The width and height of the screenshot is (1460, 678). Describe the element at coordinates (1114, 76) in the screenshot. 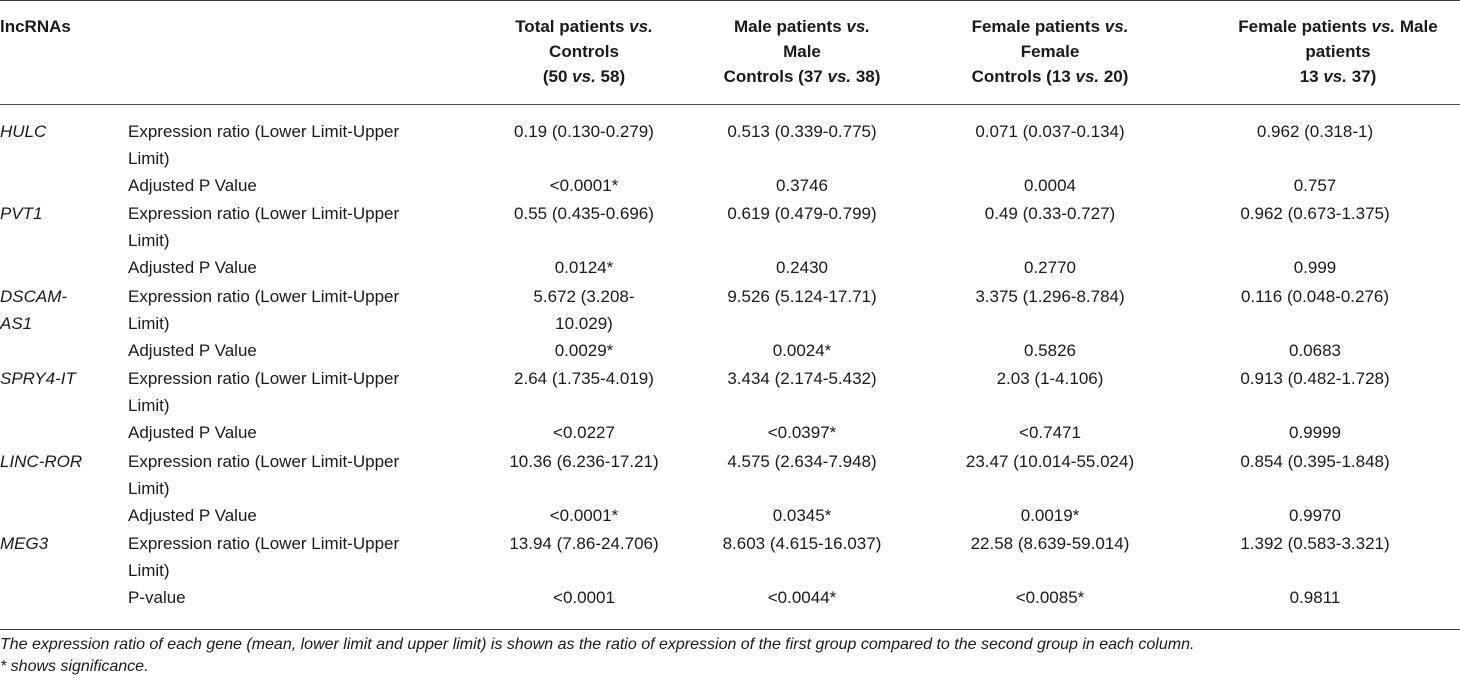

I see `header-text: 20)` at that location.